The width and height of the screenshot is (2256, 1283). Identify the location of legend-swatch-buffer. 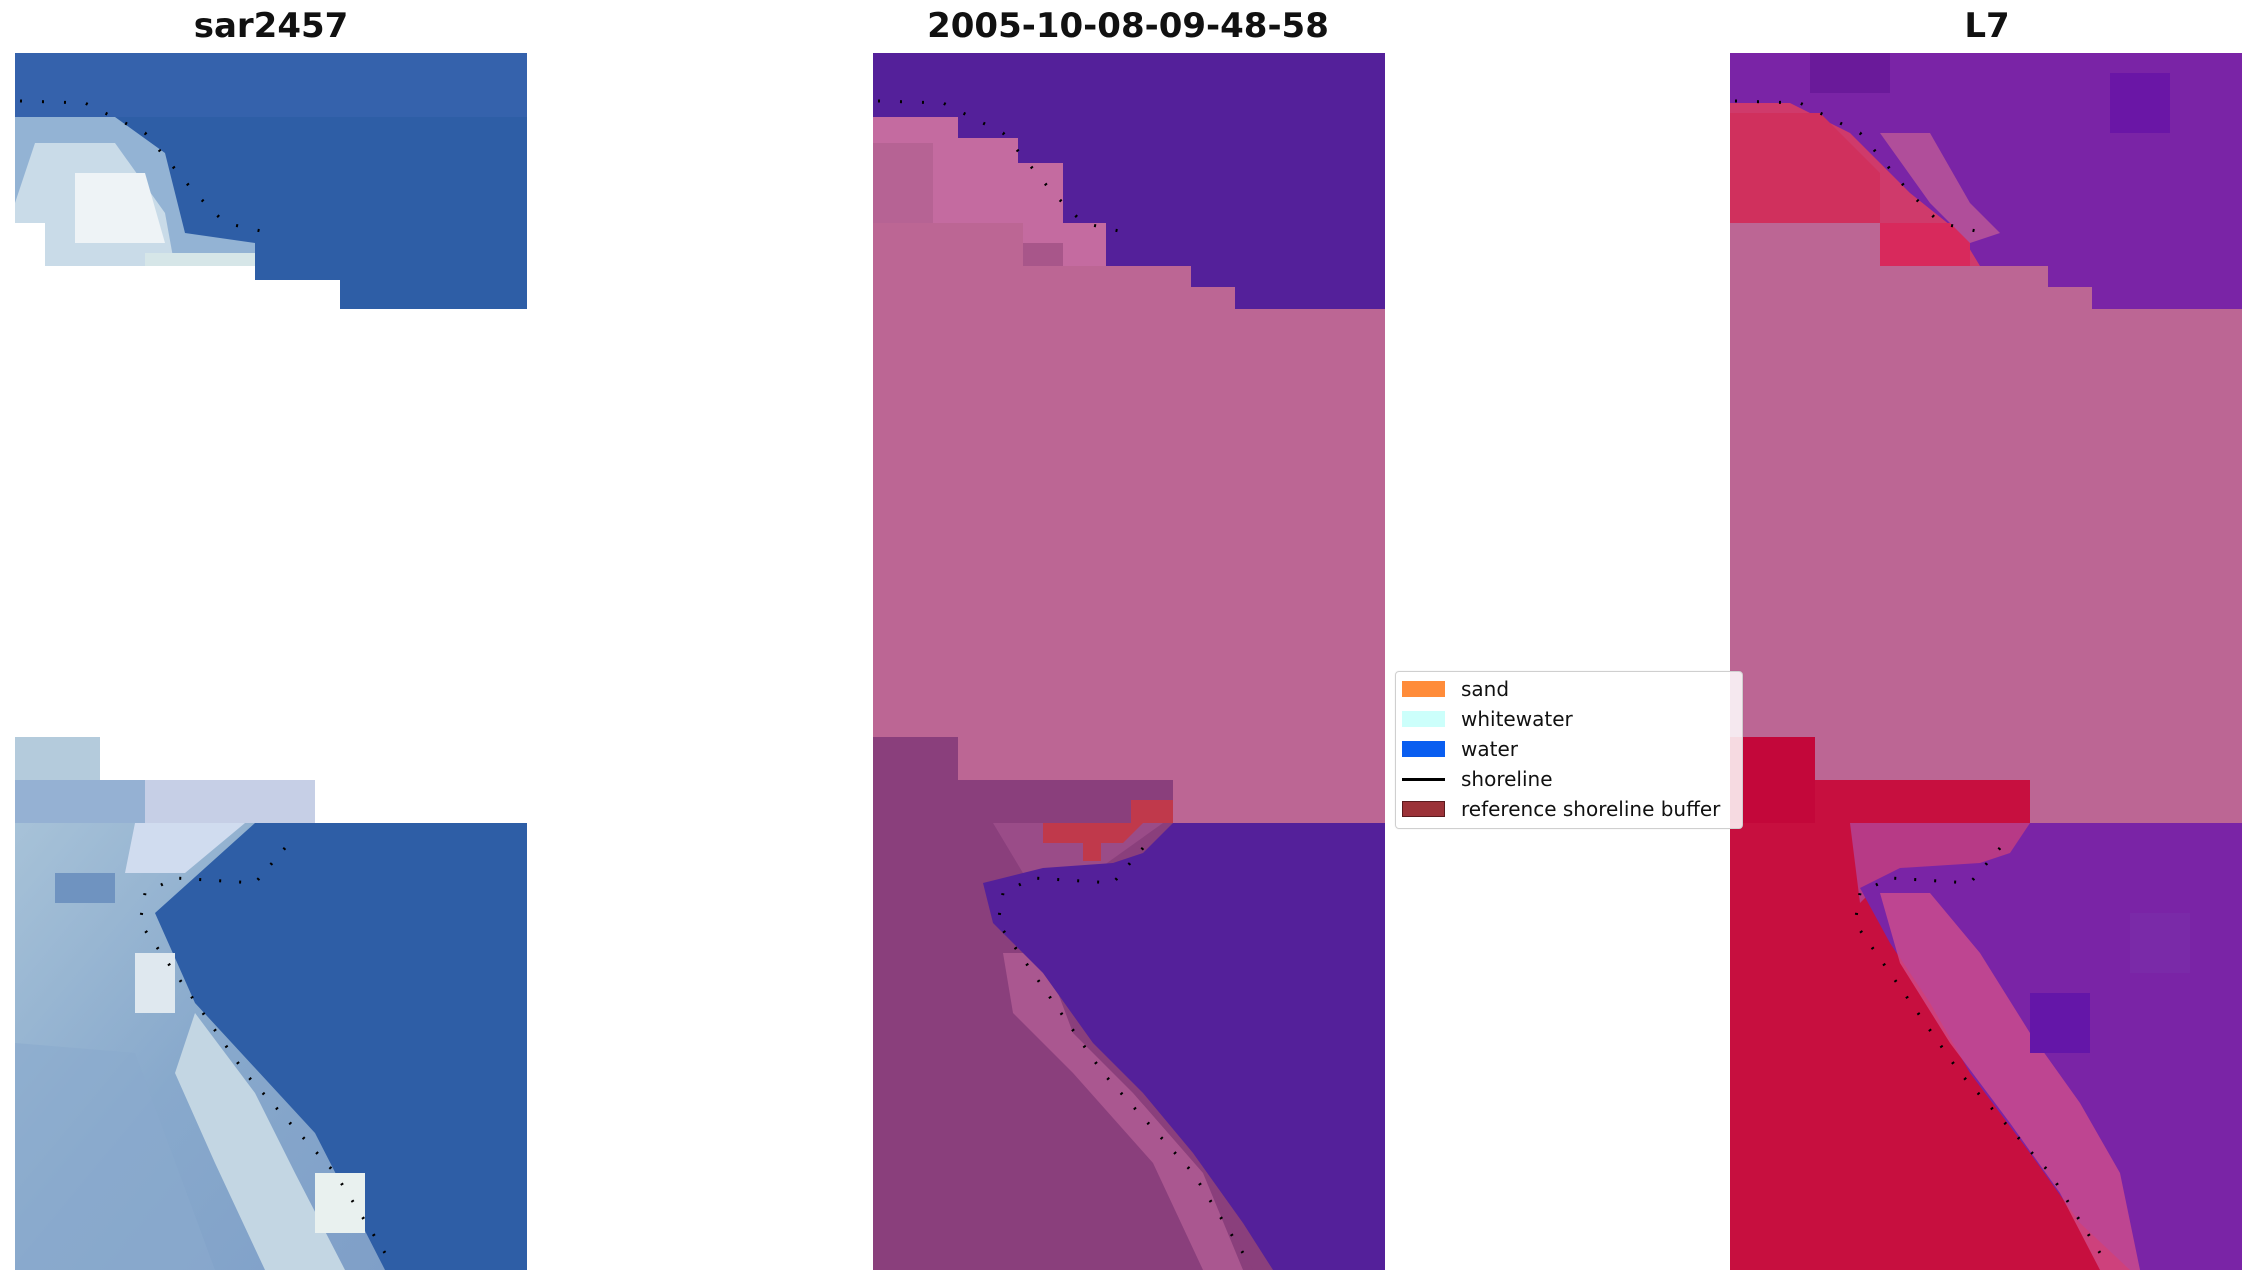
(1423, 809).